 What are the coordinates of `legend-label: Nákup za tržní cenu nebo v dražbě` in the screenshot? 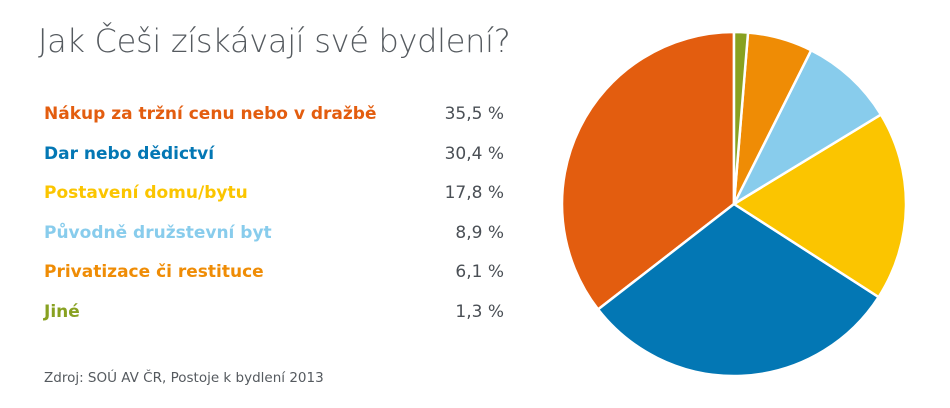 It's located at (210, 114).